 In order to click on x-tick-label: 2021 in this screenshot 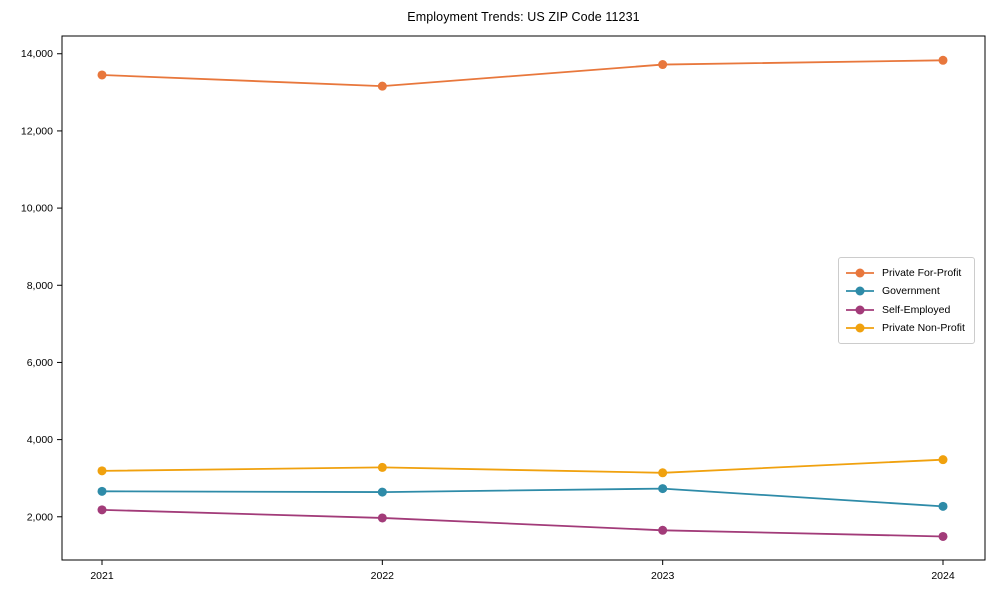, I will do `click(102, 576)`.